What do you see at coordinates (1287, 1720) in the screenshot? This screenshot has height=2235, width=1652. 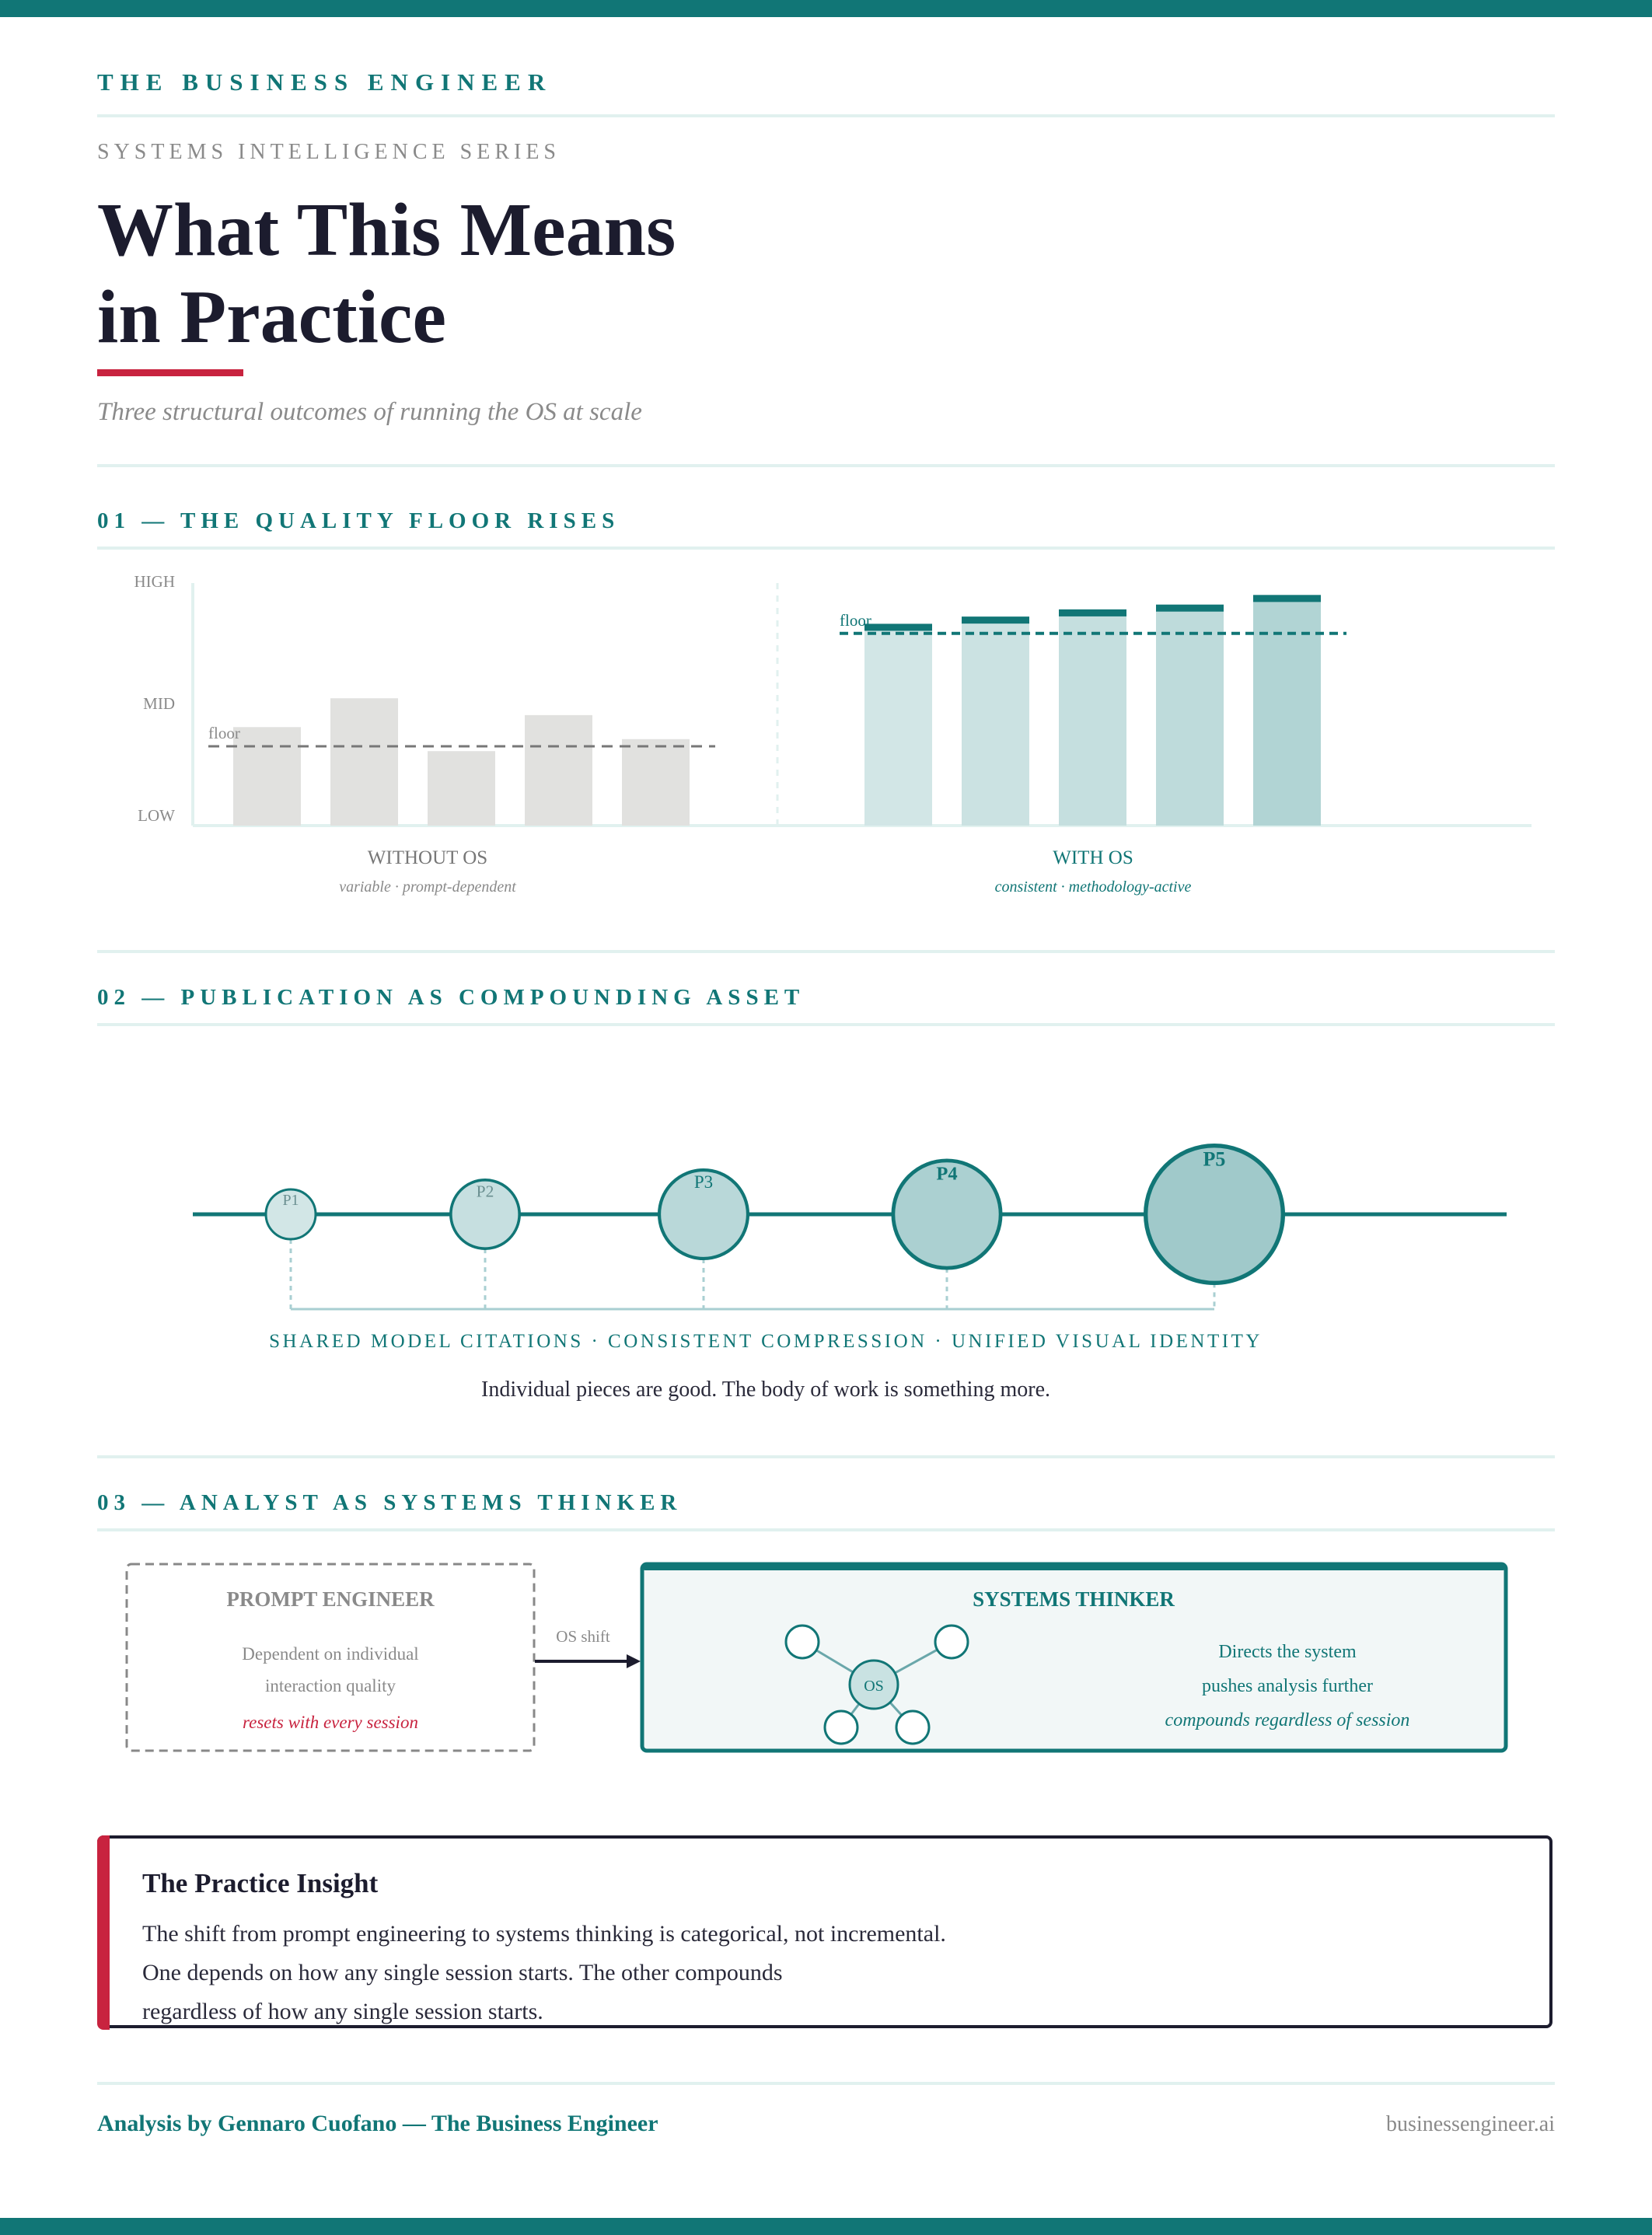 I see `systems-thinker-note: compounds regardless of session` at bounding box center [1287, 1720].